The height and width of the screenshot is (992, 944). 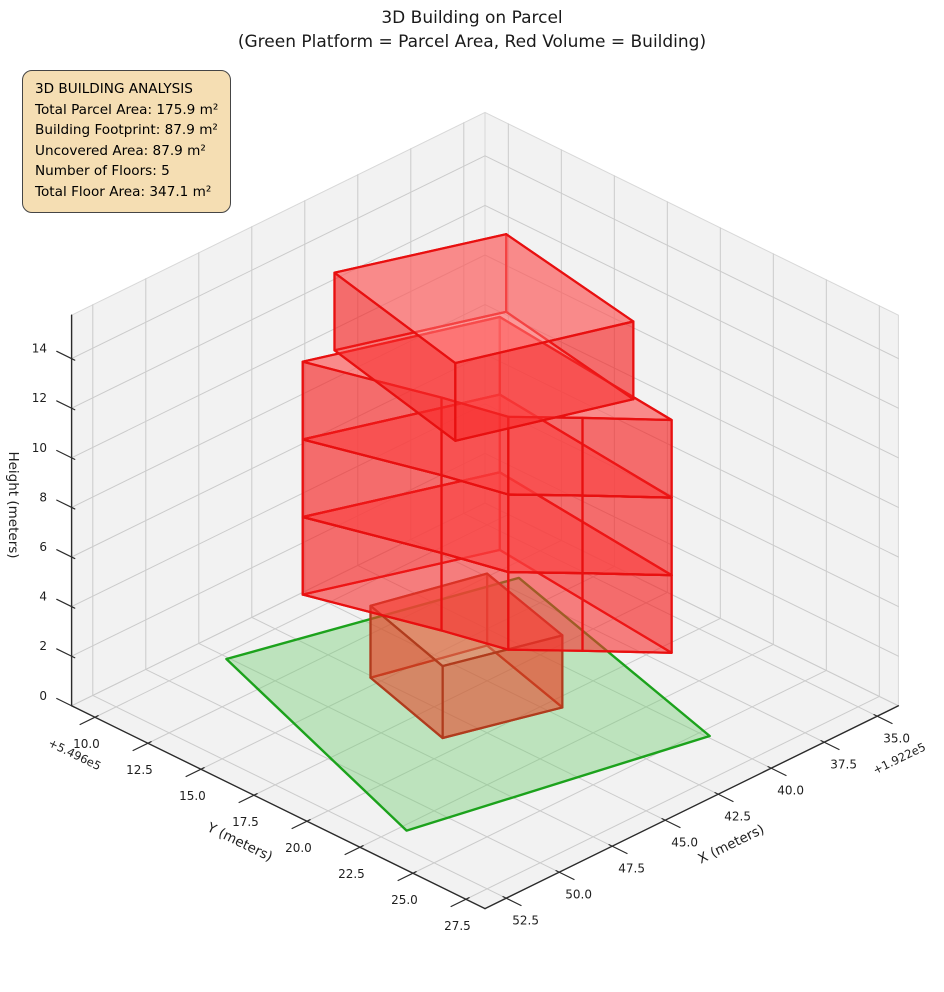 I want to click on y-tick-label: 20.0, so click(x=298, y=848).